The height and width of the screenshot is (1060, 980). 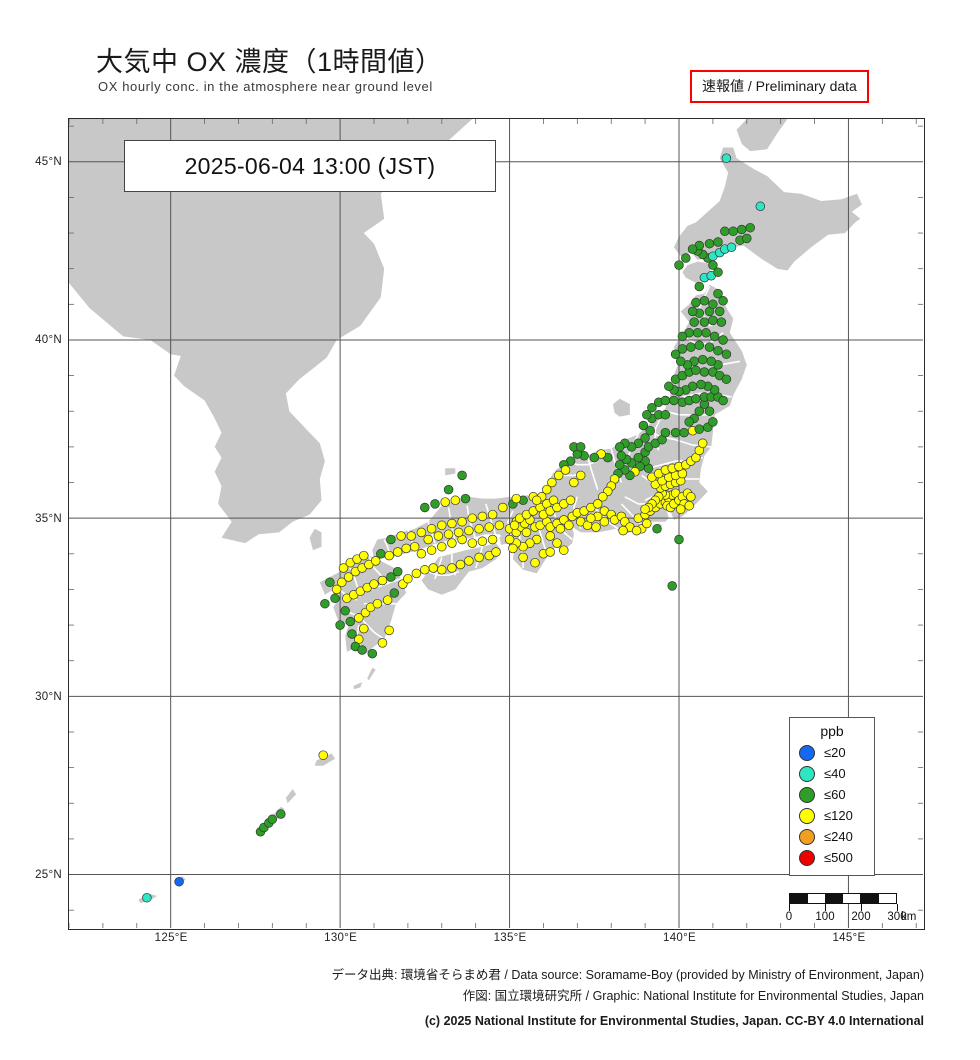 I want to click on legend-item: ≤20, so click(x=832, y=752).